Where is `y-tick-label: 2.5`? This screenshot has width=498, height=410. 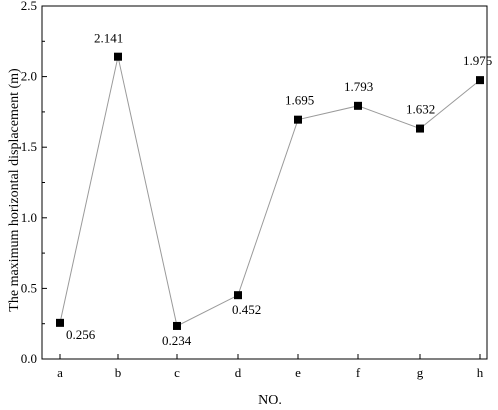
y-tick-label: 2.5 is located at coordinates (29, 6).